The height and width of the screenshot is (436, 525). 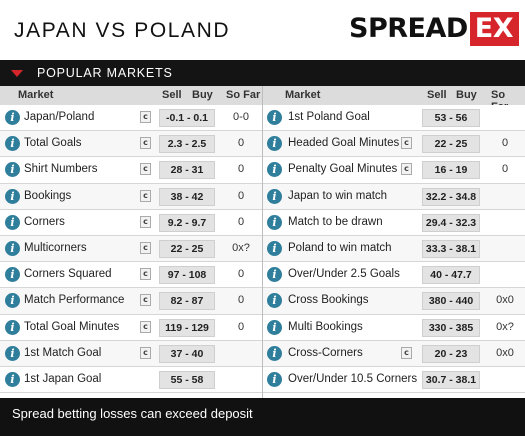 I want to click on market-name: Over/Under 2.5 Goals, so click(x=344, y=274).